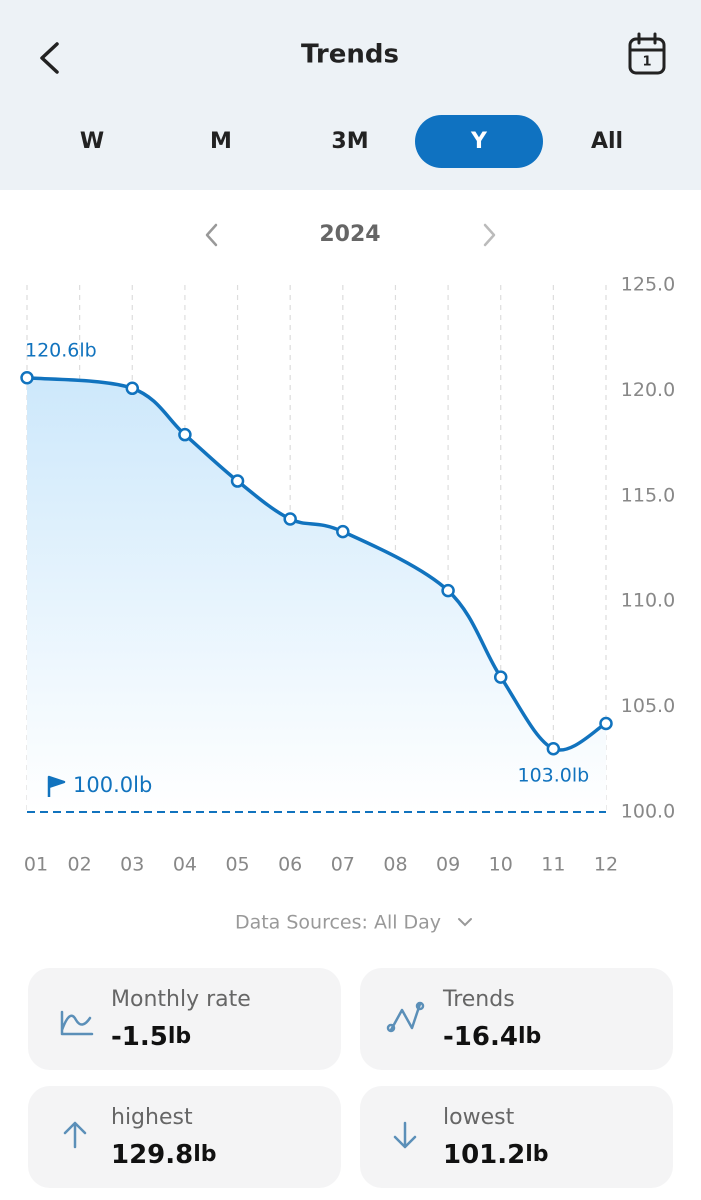 This screenshot has width=701, height=1200. Describe the element at coordinates (489, 235) in the screenshot. I see `next-period` at that location.